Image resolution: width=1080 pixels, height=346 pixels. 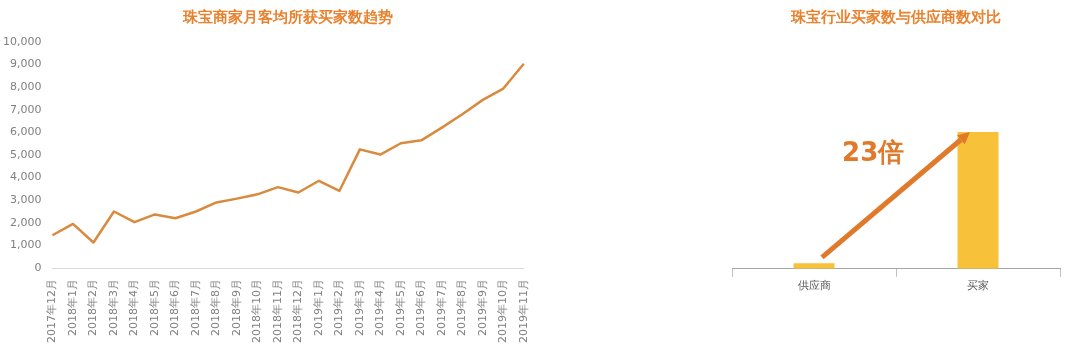 I want to click on x-tick-label: 买家, so click(x=978, y=286).